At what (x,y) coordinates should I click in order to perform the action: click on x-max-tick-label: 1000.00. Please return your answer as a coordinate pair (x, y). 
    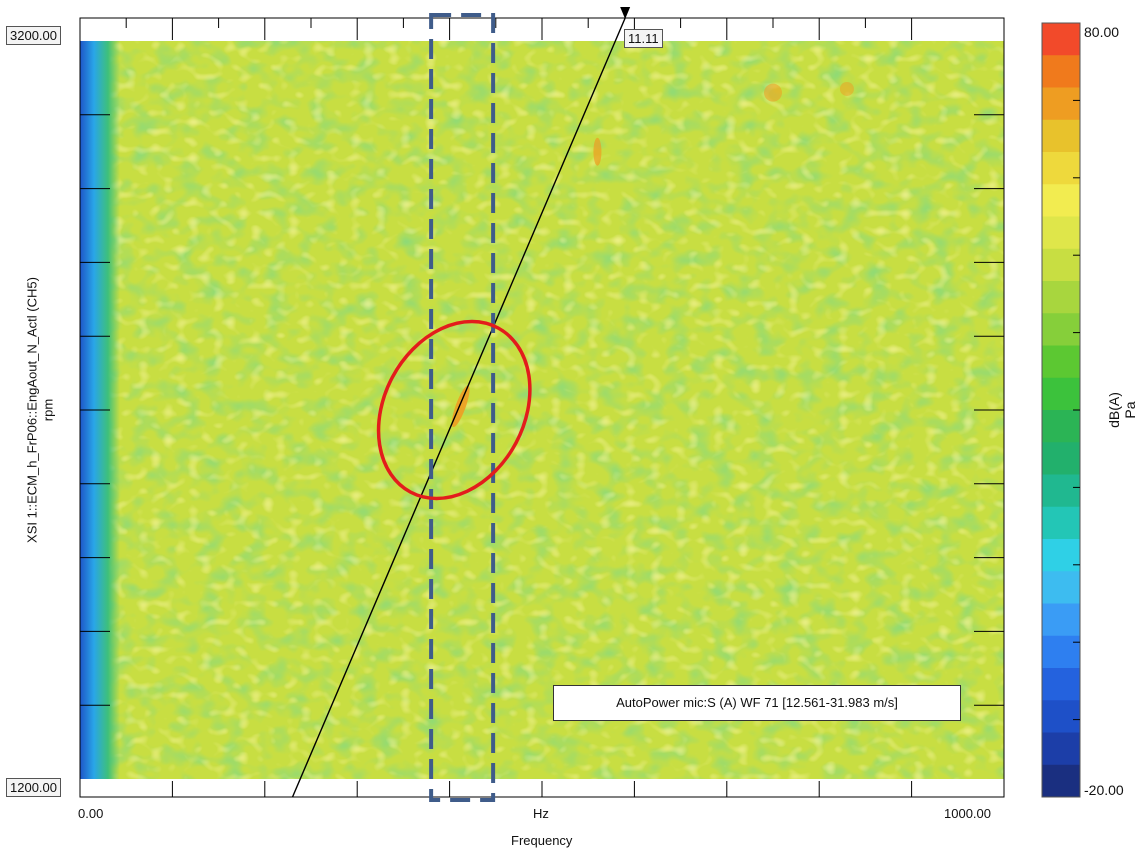
    Looking at the image, I should click on (967, 813).